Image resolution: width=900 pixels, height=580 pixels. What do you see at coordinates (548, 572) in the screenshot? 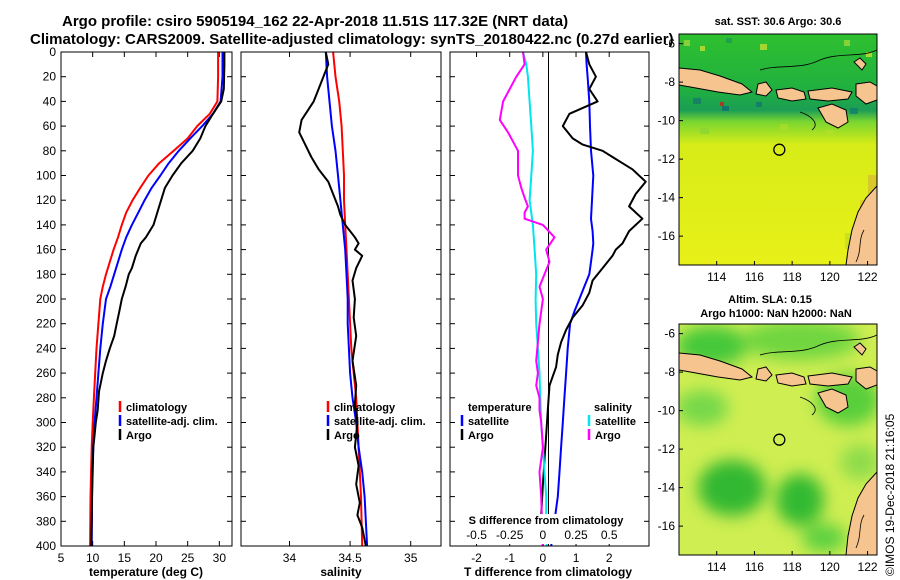
I see `difference-xlabel: T difference from climatology` at bounding box center [548, 572].